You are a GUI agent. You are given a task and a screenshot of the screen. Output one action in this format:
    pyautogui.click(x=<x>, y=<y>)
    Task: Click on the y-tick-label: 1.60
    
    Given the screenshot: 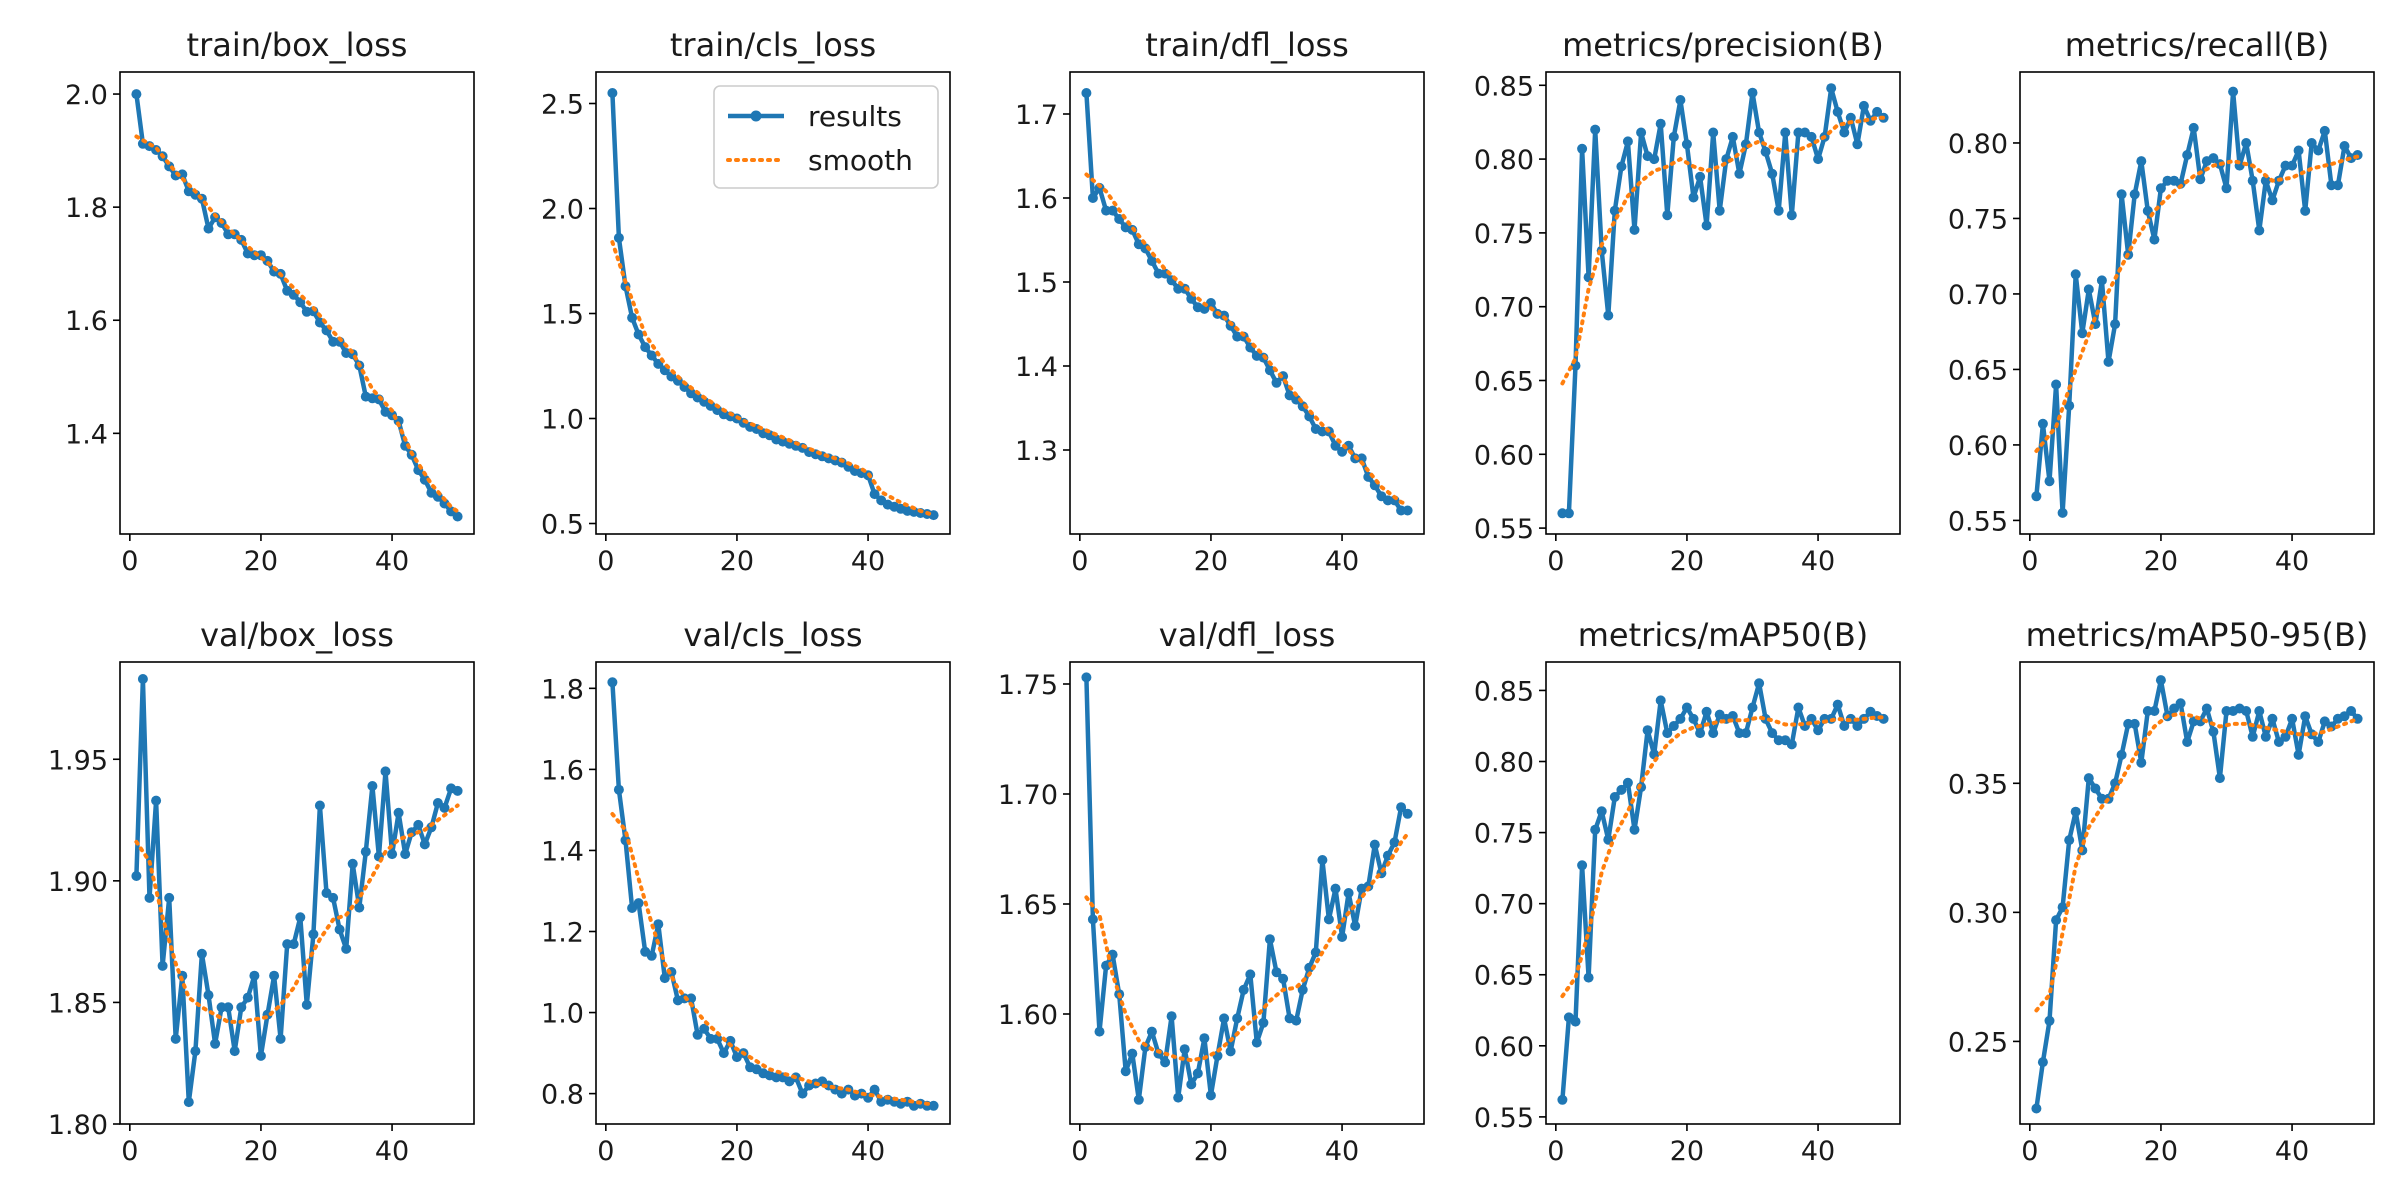 What is the action you would take?
    pyautogui.click(x=1028, y=1015)
    